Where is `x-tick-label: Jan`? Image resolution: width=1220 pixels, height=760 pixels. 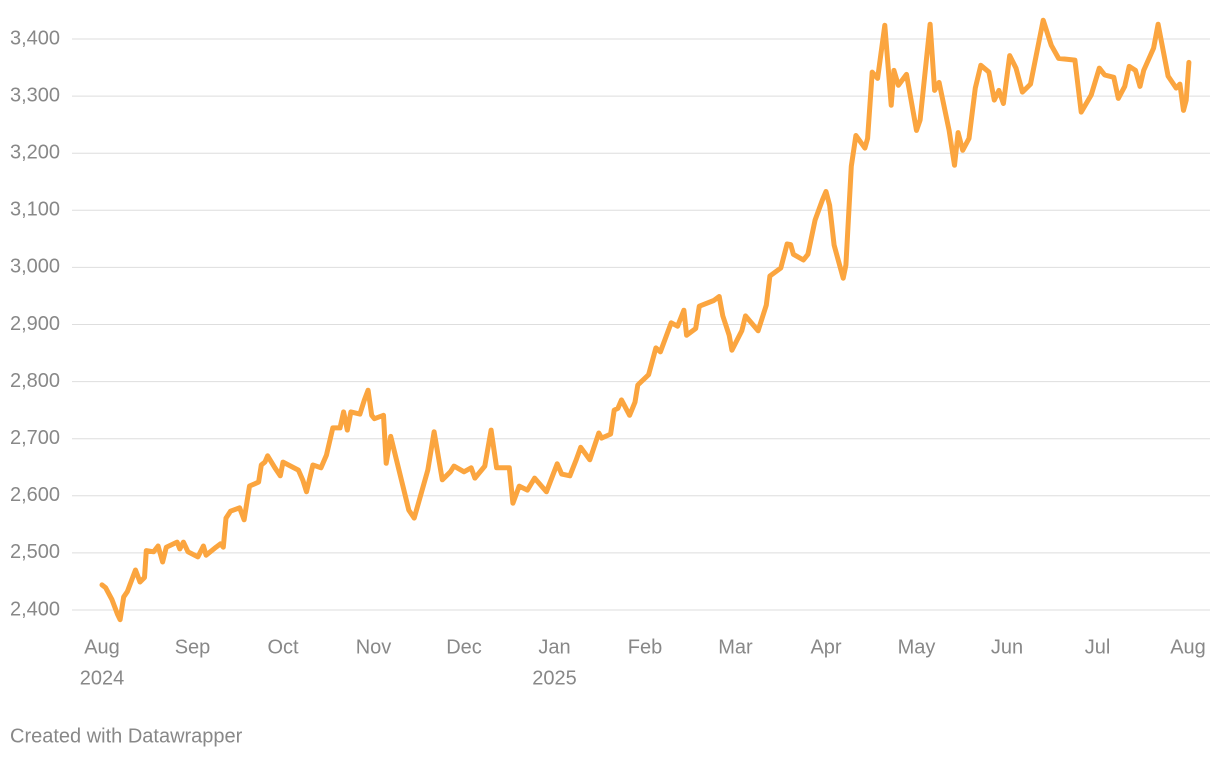 x-tick-label: Jan is located at coordinates (554, 647).